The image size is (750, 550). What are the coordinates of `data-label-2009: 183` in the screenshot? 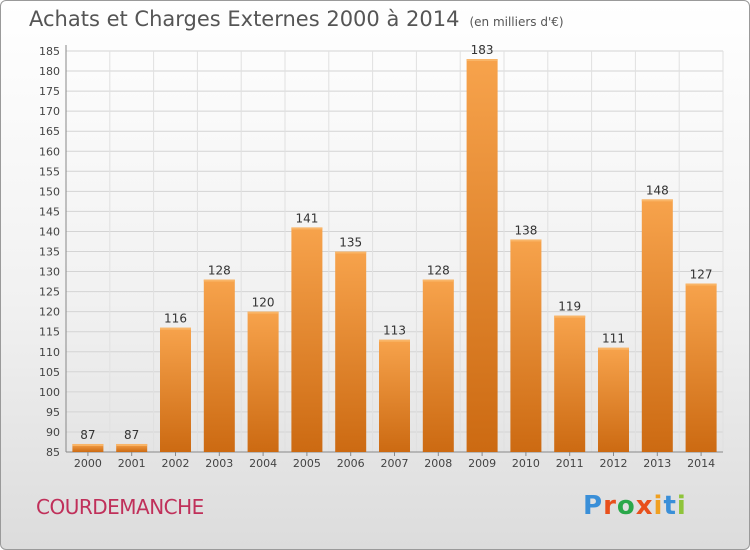 It's located at (482, 50).